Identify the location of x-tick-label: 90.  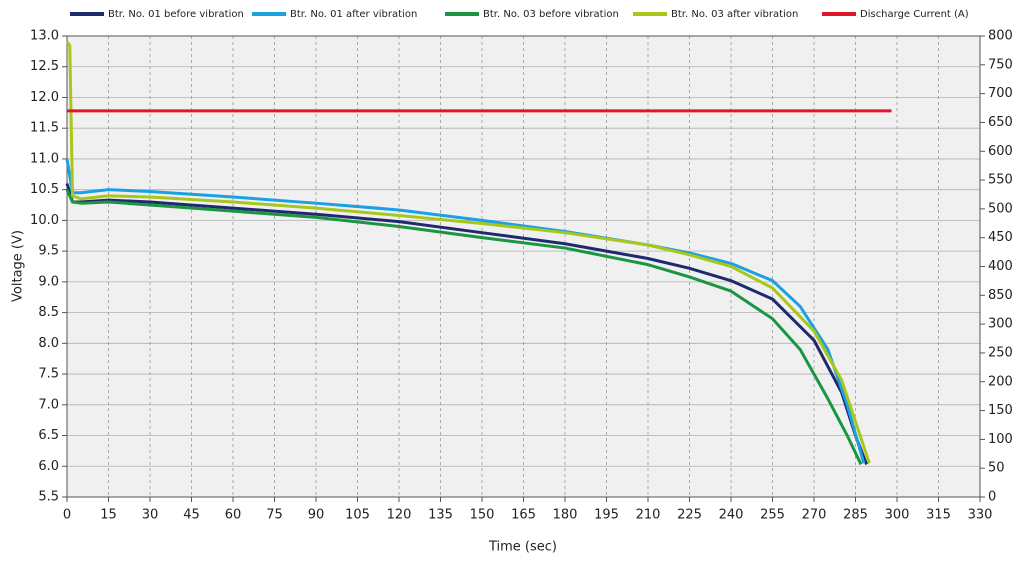
(316, 515).